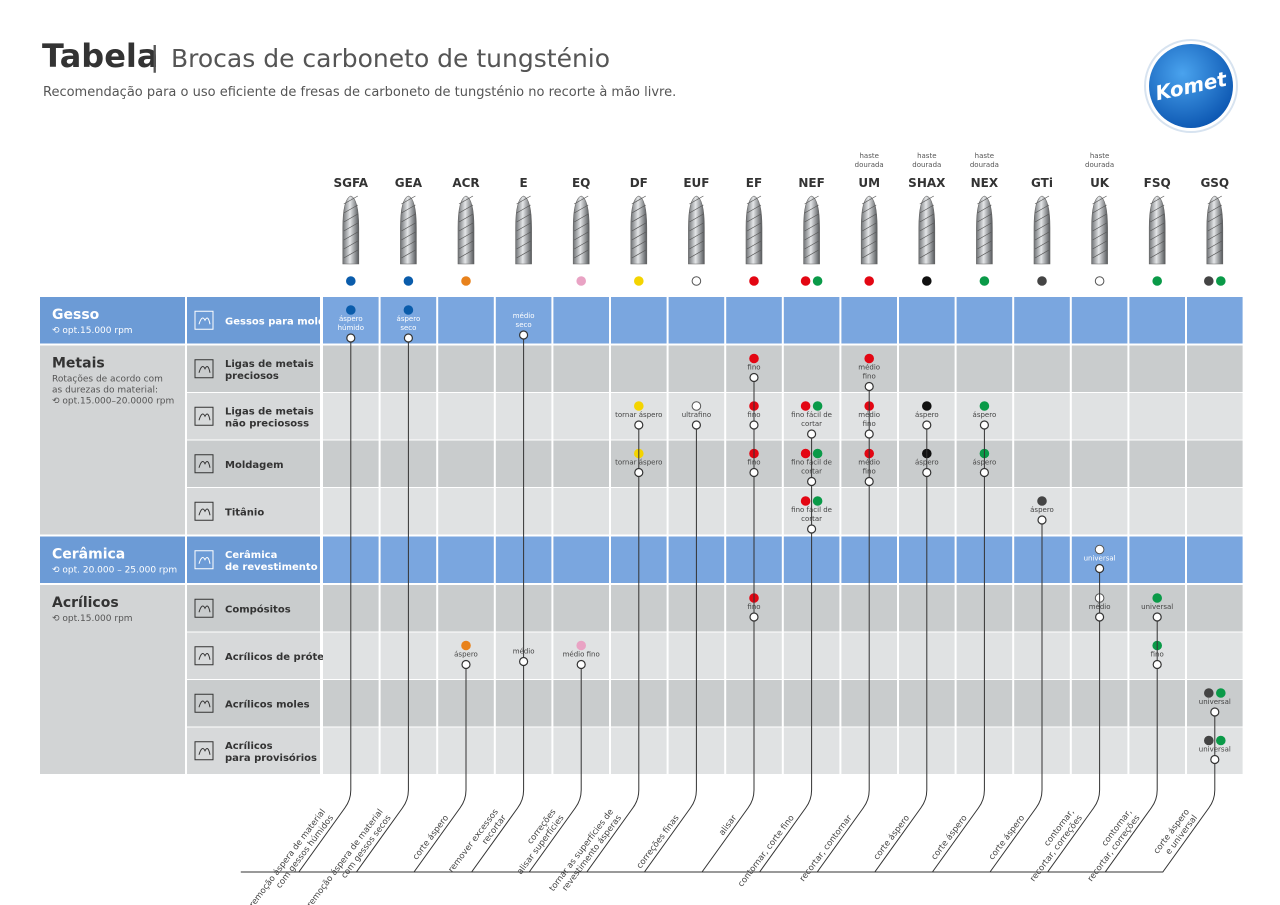 Image resolution: width=1280 pixels, height=905 pixels. Describe the element at coordinates (1191, 86) in the screenshot. I see `logo-disc` at that location.